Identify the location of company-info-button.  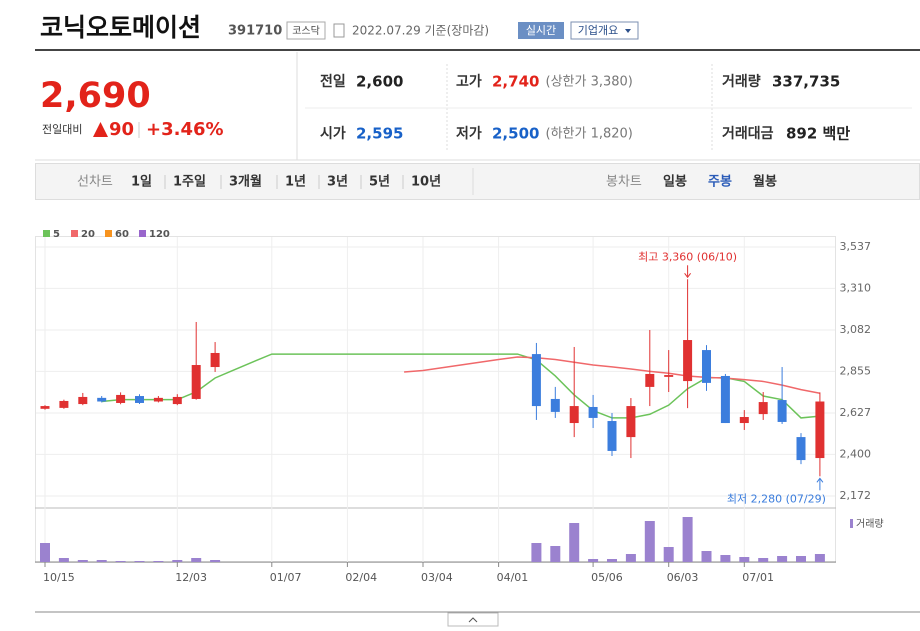
(604, 30).